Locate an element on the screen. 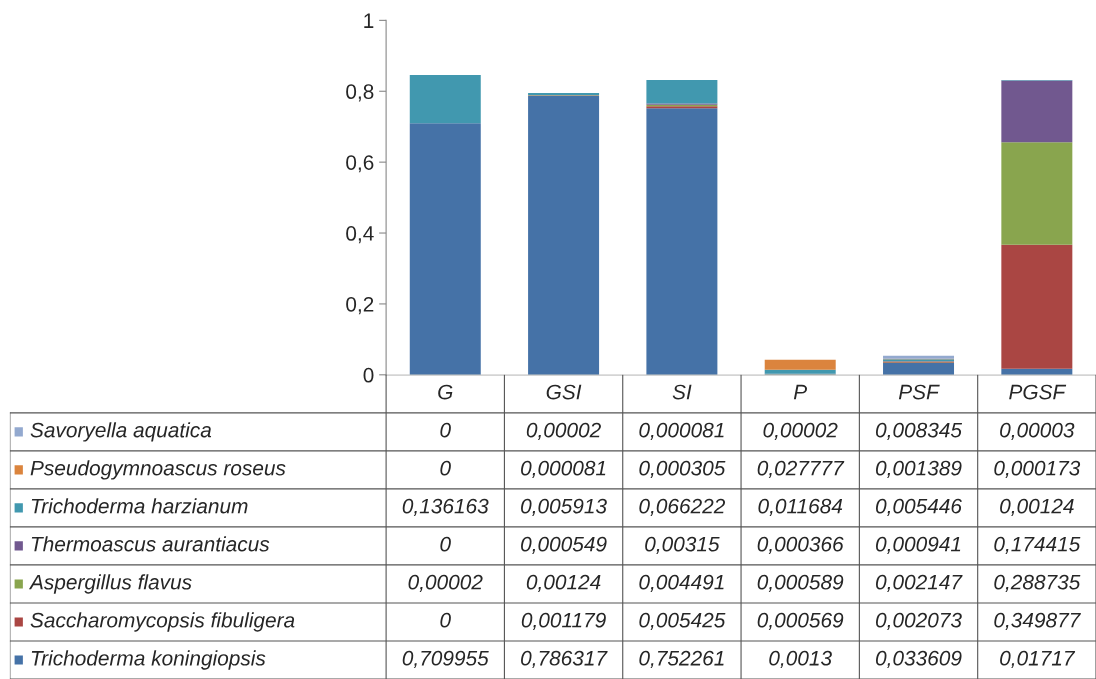 This screenshot has width=1096, height=679. data-label: 0,027777 is located at coordinates (801, 469).